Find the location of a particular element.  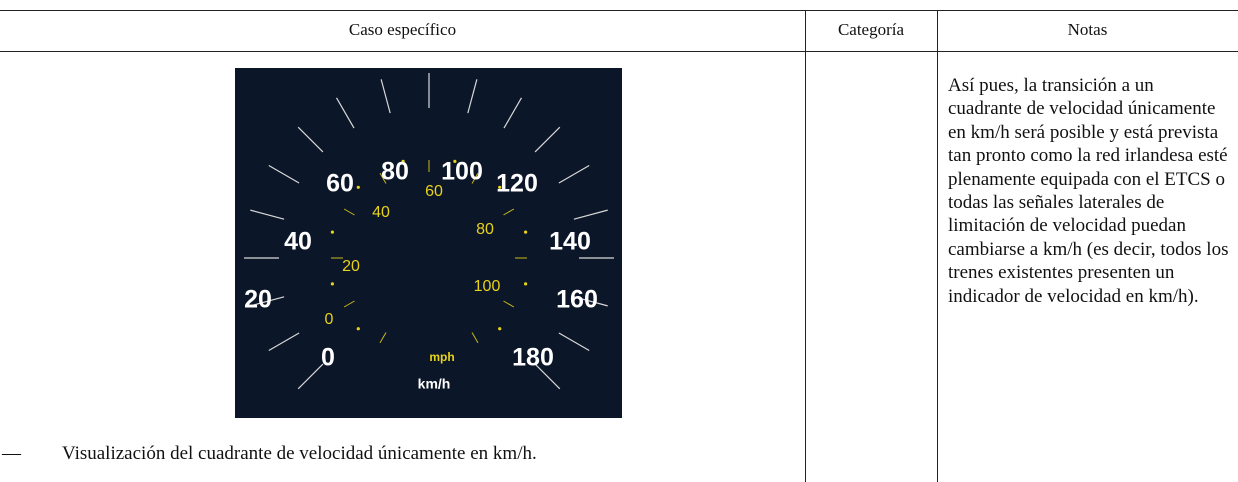

kmh-unit: km/h is located at coordinates (434, 384).